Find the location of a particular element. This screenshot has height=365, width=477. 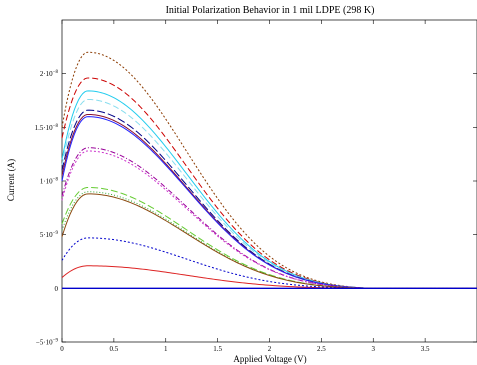

y-tick-mantissa: 0 is located at coordinates (57, 289).